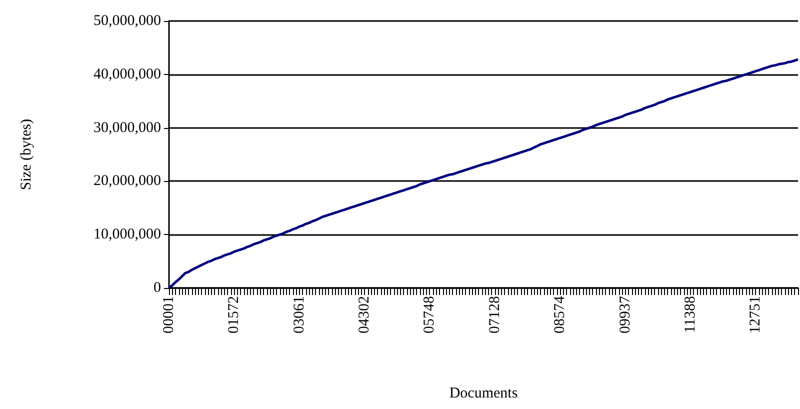 Image resolution: width=800 pixels, height=409 pixels. I want to click on x-tick-label: 04302, so click(364, 315).